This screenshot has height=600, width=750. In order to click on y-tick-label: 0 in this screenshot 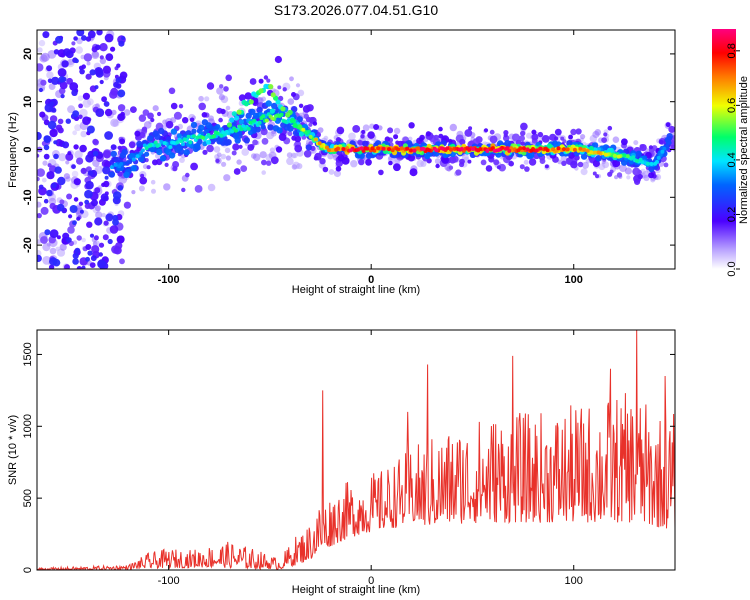, I will do `click(28, 570)`.